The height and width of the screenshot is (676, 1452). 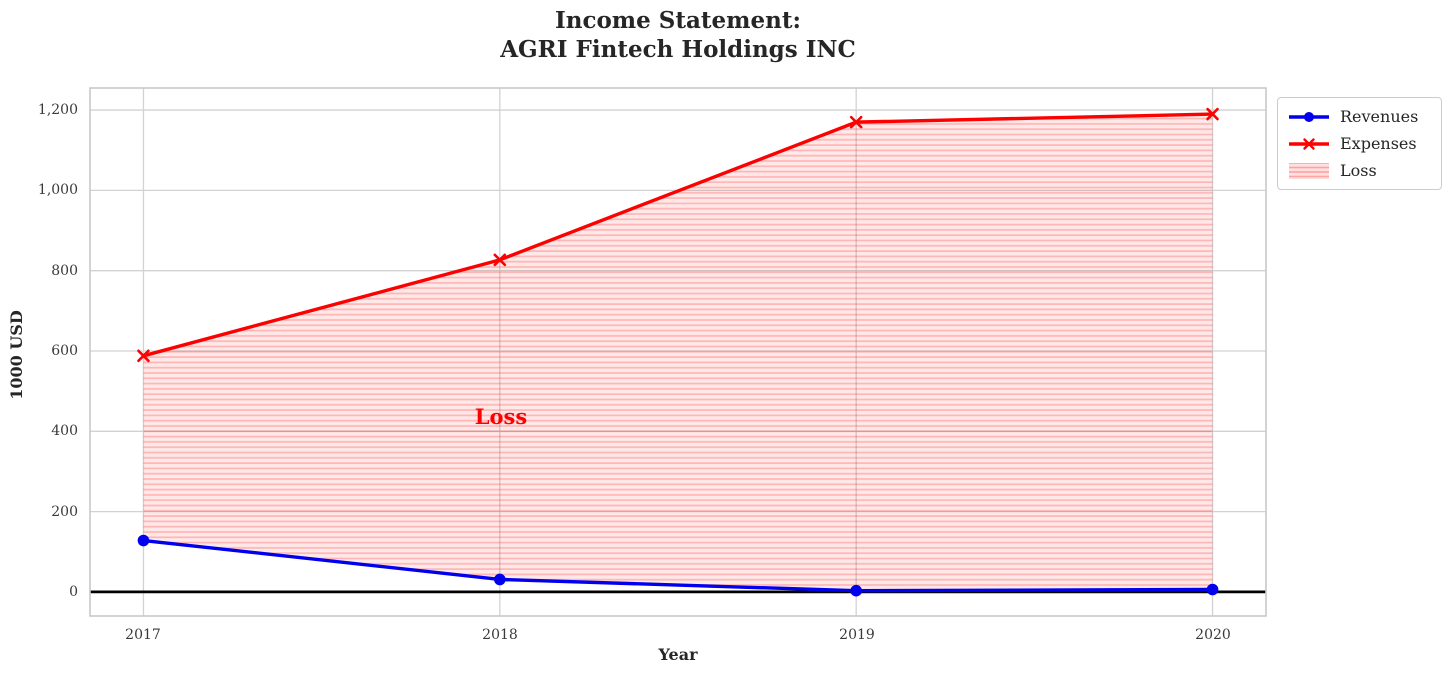 I want to click on legend-label-loss: Loss, so click(x=1358, y=170).